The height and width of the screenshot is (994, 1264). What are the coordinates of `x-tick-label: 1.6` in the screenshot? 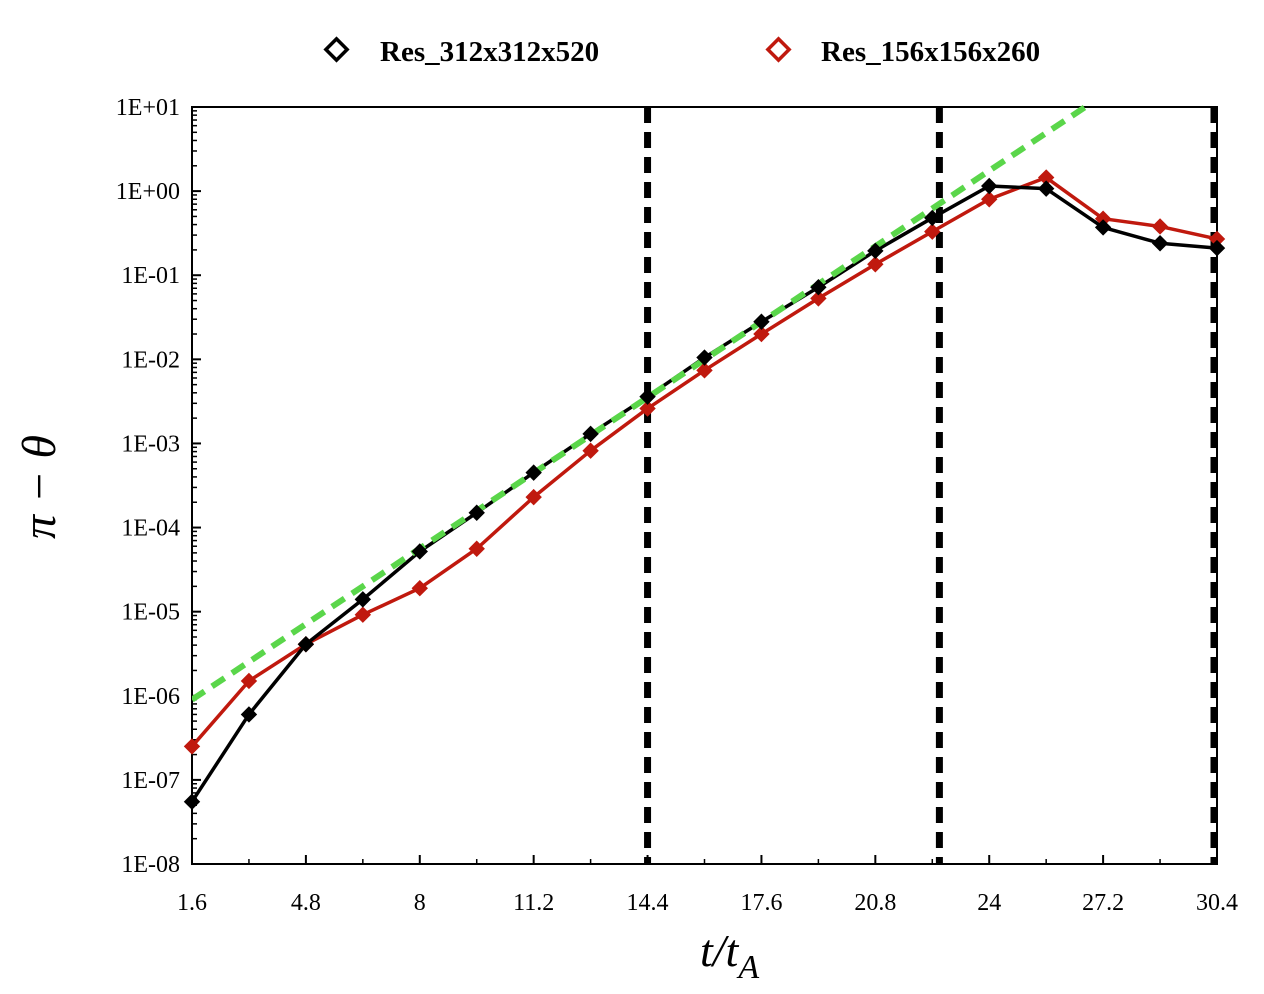 It's located at (192, 903).